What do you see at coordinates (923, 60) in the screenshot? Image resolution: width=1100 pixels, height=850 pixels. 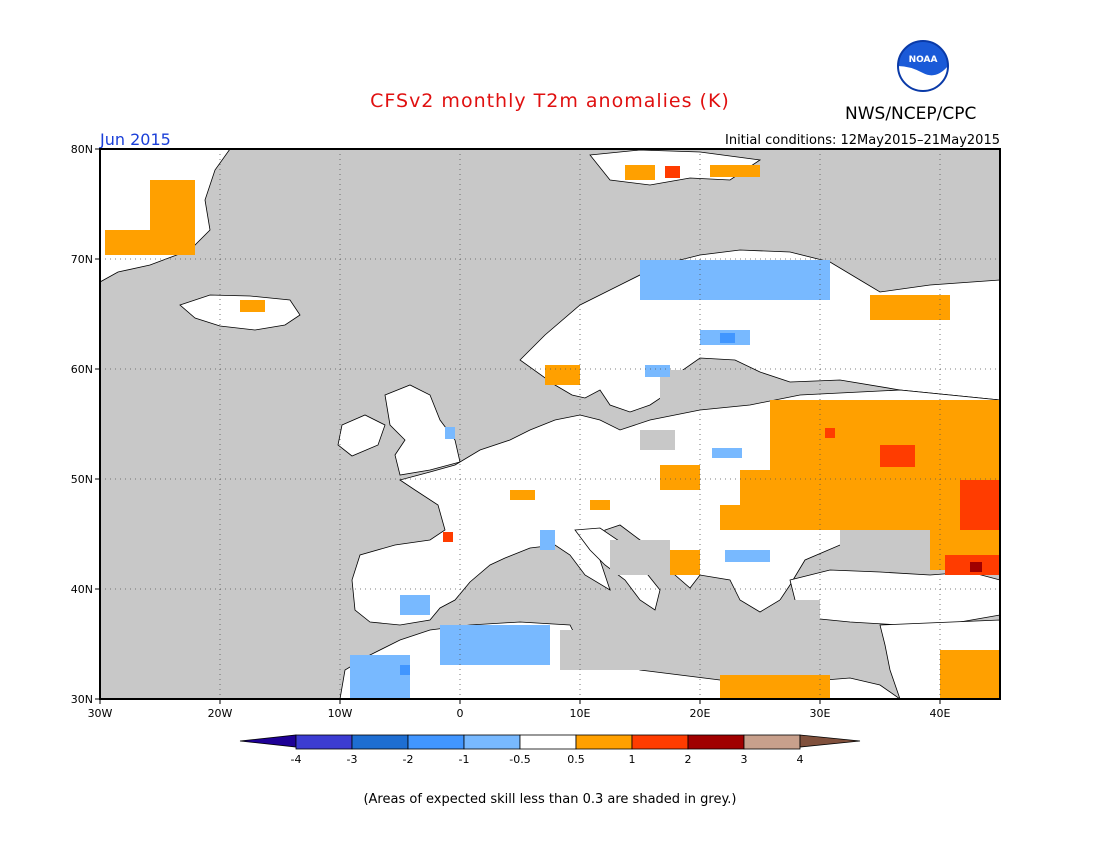 I see `noaa-logo-text: NOAA` at bounding box center [923, 60].